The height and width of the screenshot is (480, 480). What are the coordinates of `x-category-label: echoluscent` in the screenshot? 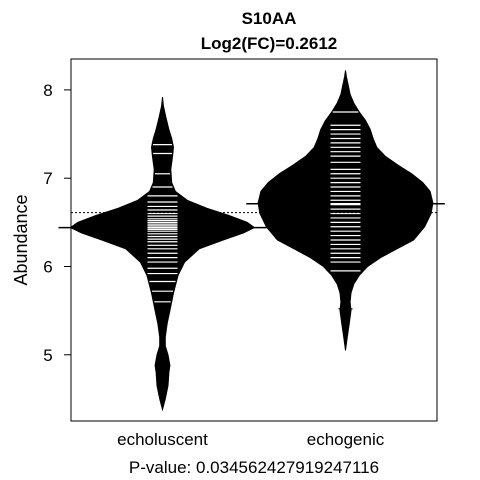 It's located at (162, 439).